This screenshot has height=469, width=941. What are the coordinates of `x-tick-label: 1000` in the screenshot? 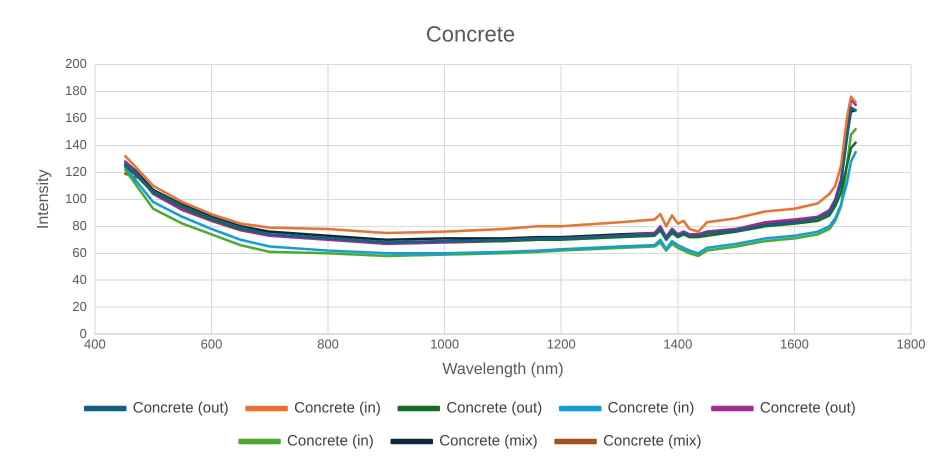 It's located at (445, 344).